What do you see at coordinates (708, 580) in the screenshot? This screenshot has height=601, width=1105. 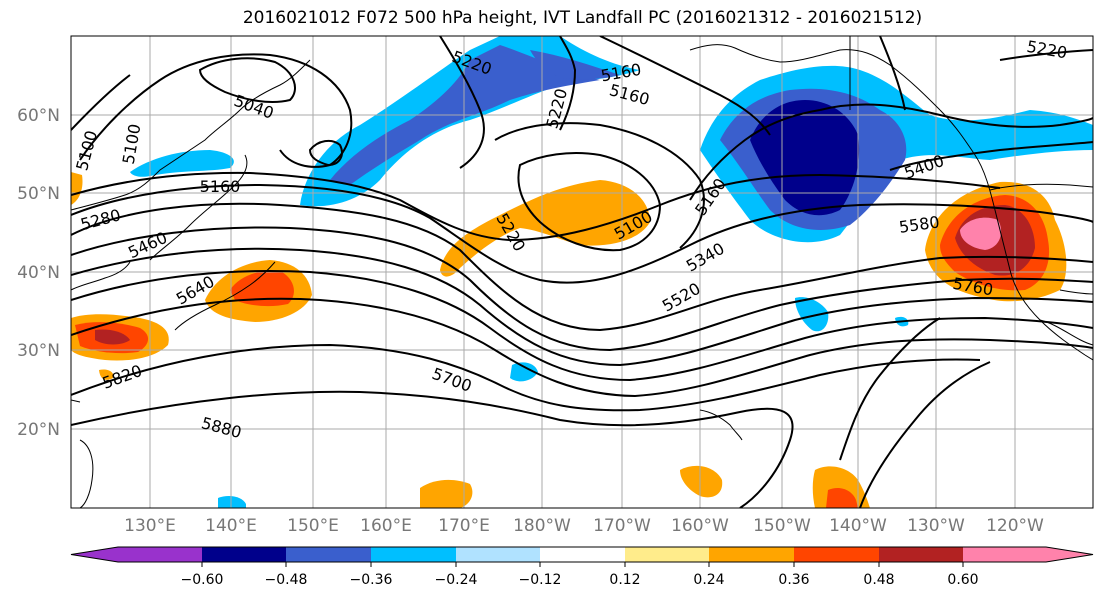 I see `colorbar-label: 0.24` at bounding box center [708, 580].